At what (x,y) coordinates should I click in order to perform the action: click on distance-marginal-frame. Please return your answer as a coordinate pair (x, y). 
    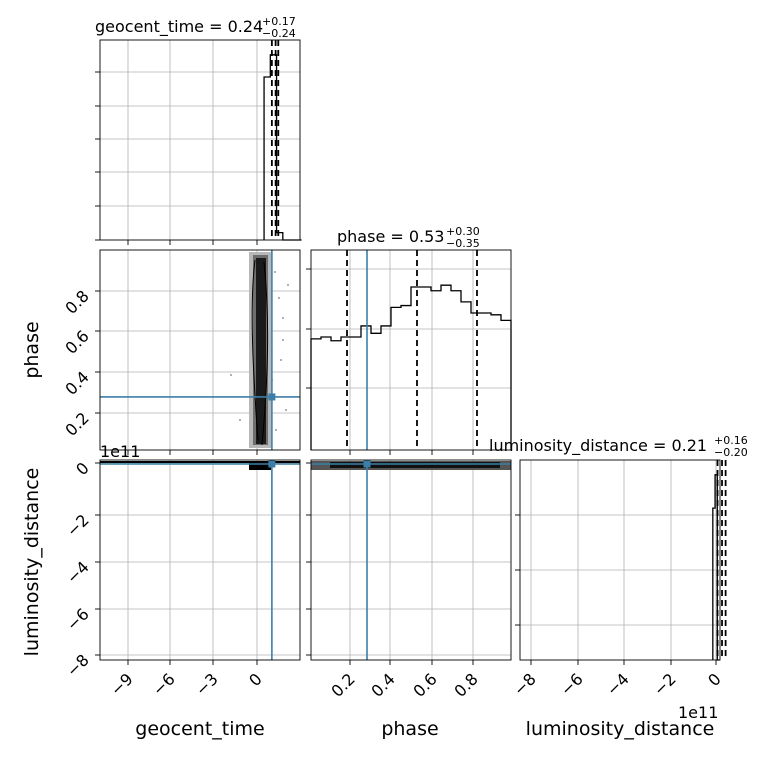
    Looking at the image, I should click on (620, 560).